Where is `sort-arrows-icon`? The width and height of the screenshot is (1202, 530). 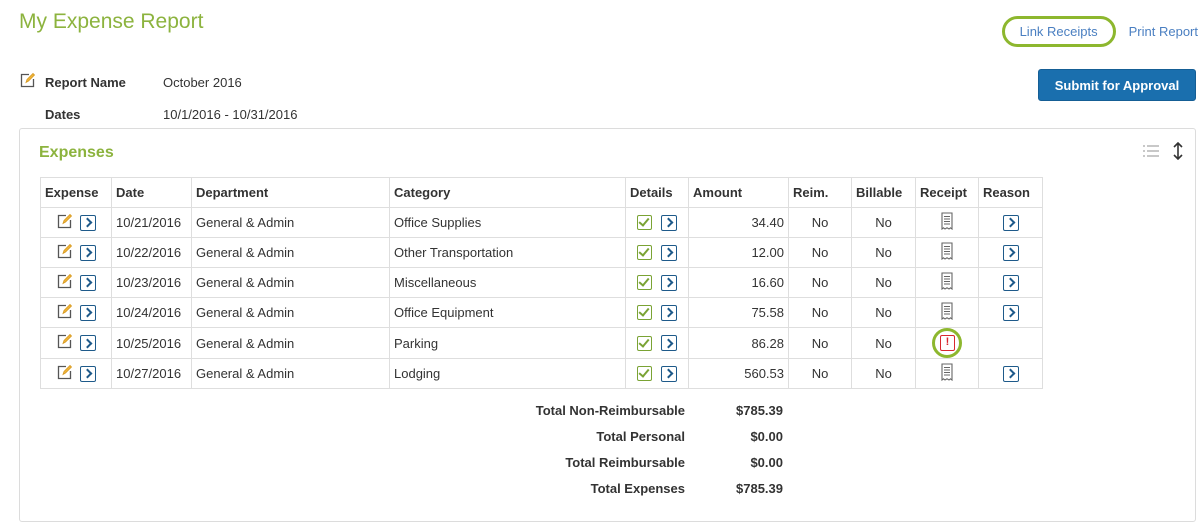
sort-arrows-icon is located at coordinates (1178, 152).